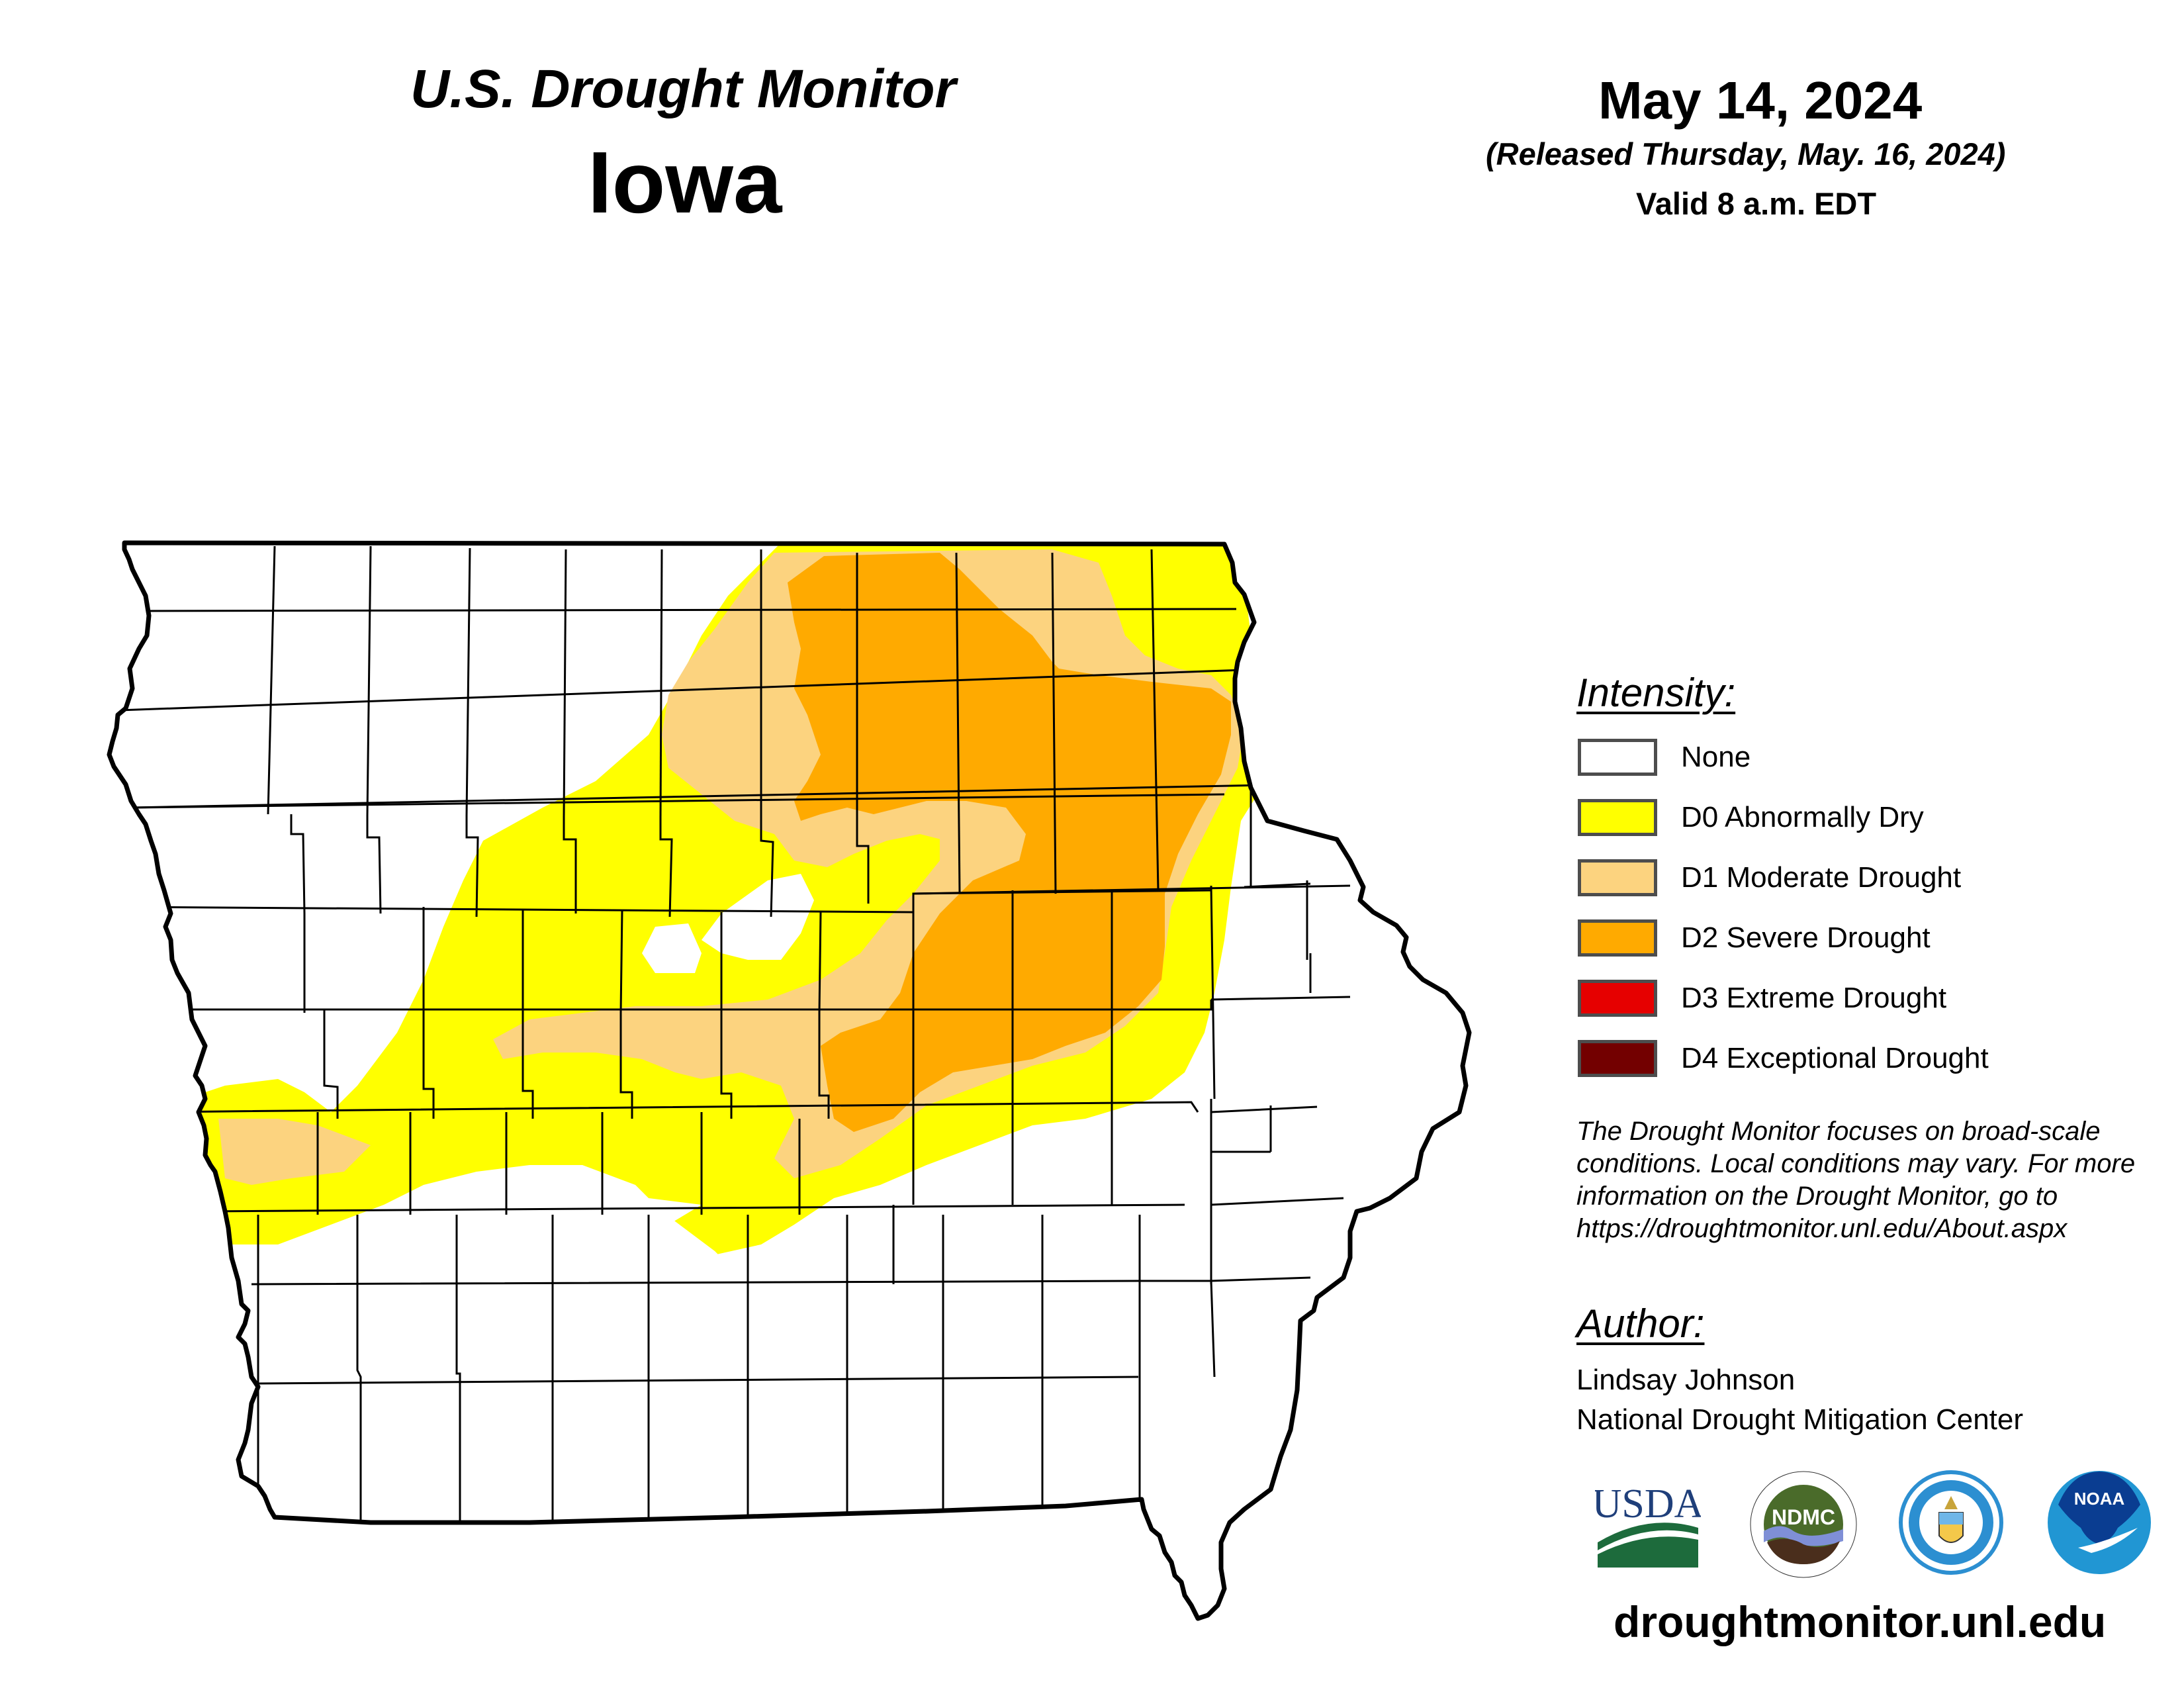  What do you see at coordinates (1618, 938) in the screenshot?
I see `legend-swatch-d2` at bounding box center [1618, 938].